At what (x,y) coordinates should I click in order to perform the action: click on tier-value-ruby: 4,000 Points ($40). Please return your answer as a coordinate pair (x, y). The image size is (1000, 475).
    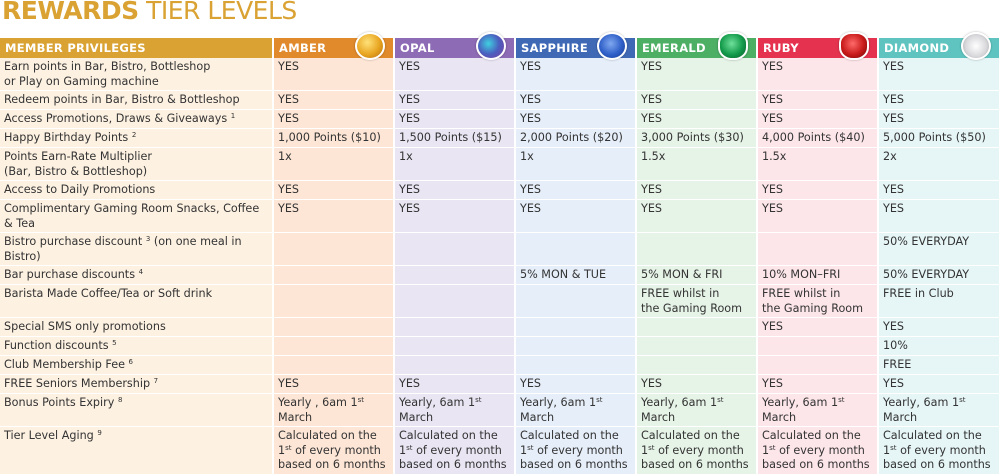
    Looking at the image, I should click on (818, 138).